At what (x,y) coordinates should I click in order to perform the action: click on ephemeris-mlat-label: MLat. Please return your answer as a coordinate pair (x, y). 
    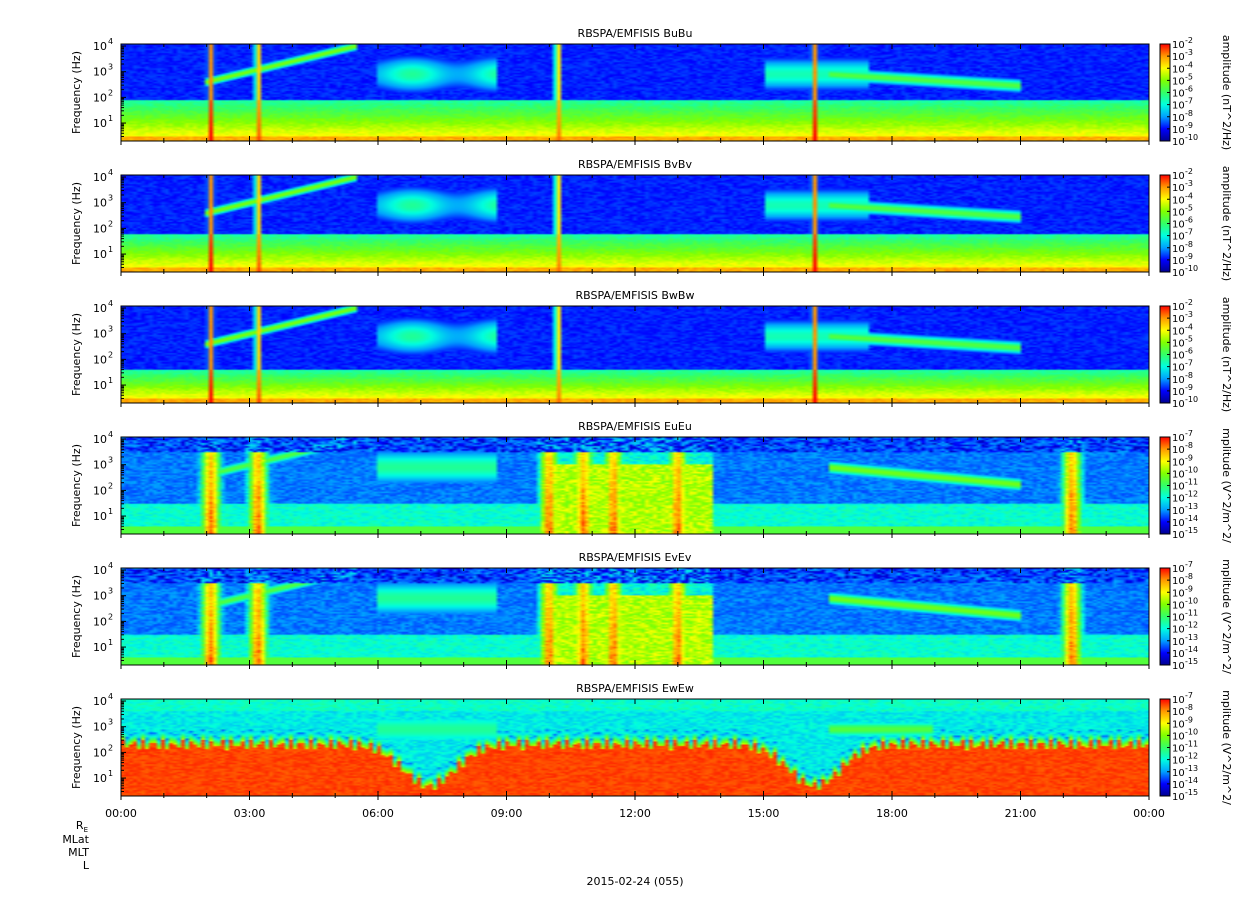
    Looking at the image, I should click on (75, 839).